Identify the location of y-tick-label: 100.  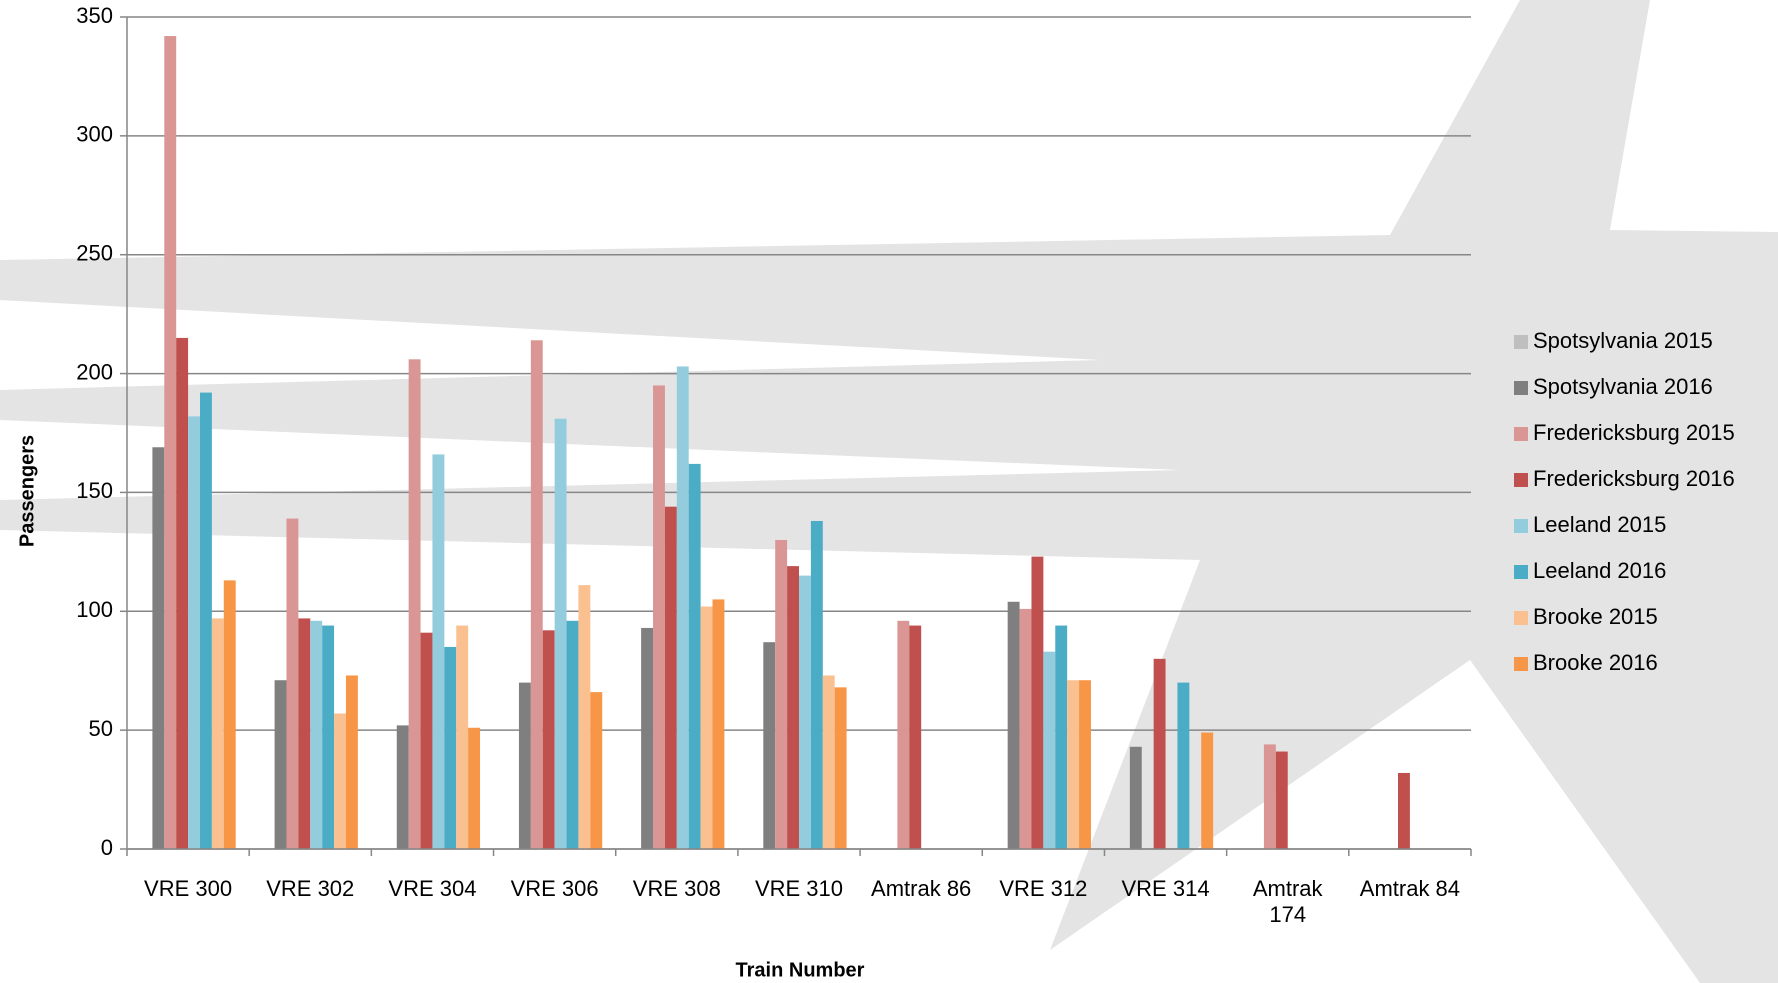
(94, 609).